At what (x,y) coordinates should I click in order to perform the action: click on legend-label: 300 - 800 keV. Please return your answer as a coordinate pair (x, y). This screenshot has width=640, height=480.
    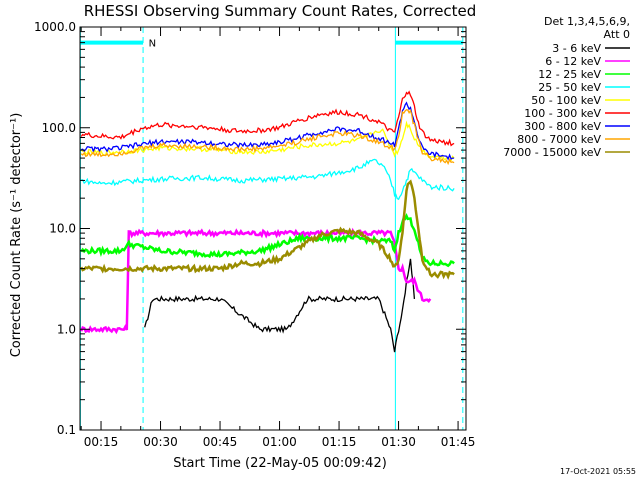
    Looking at the image, I should click on (562, 126).